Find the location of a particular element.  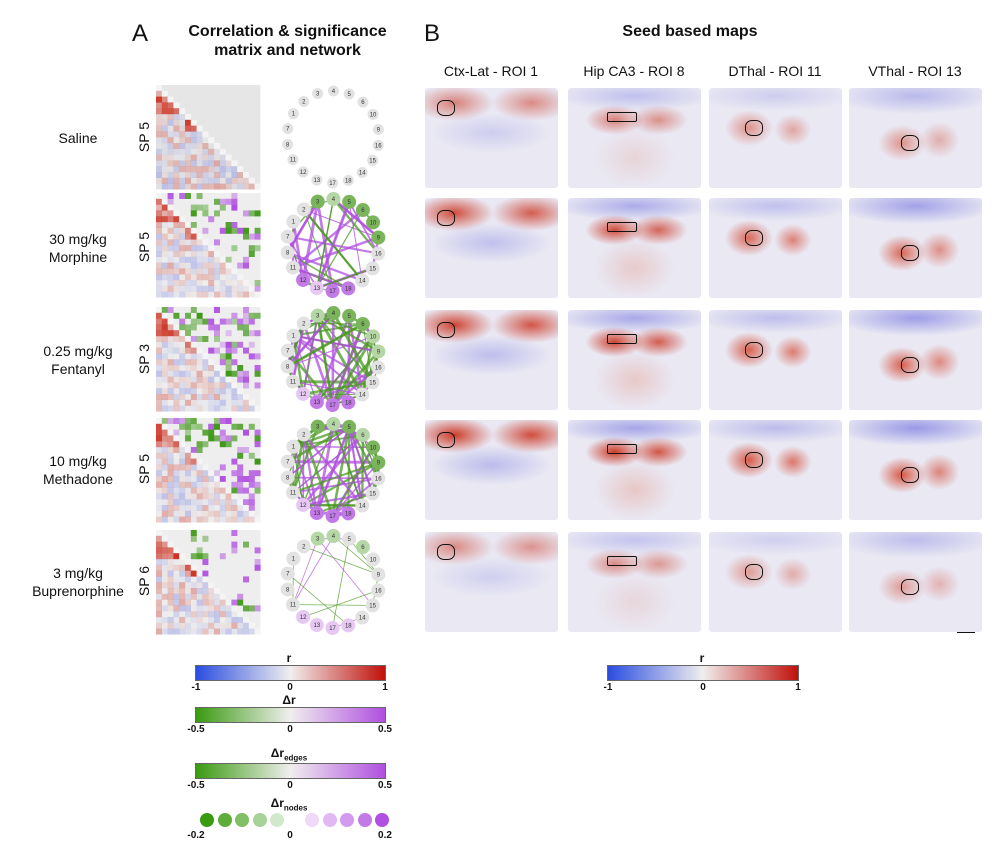

sp-label: SP 5 is located at coordinates (144, 247).